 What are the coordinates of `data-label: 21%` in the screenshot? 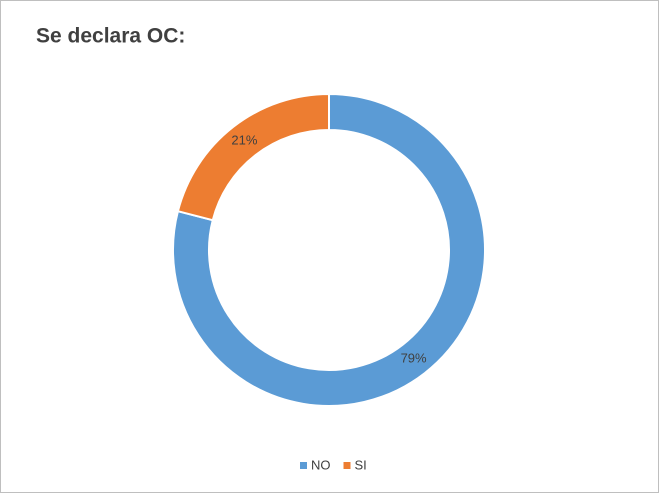 It's located at (244, 139).